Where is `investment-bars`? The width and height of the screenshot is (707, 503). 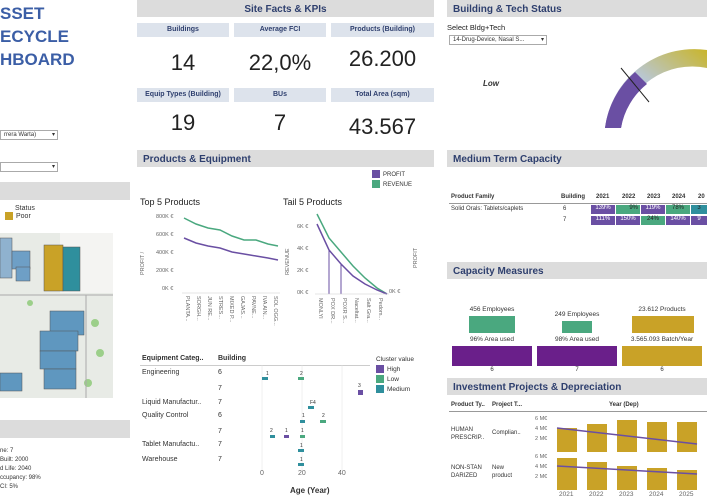
investment-bars is located at coordinates (630, 452).